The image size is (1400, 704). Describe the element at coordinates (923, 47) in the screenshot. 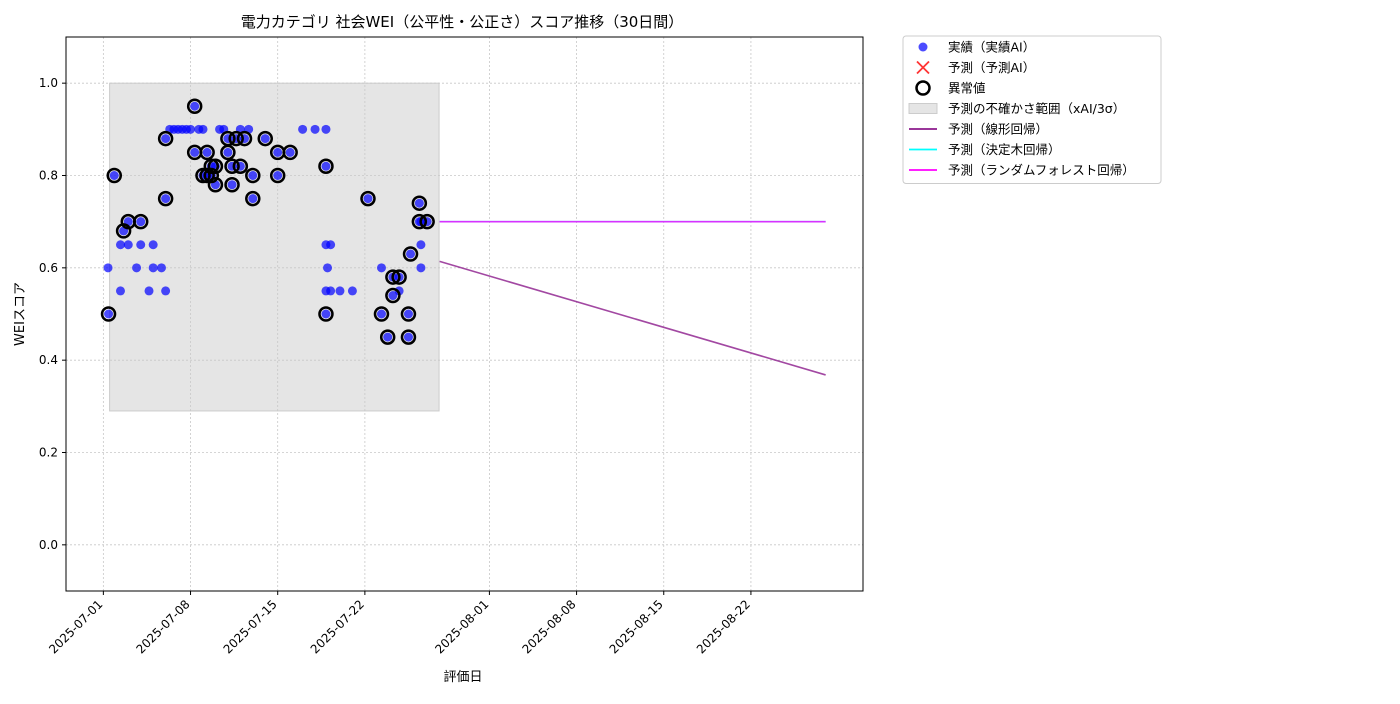

I see `scatter-dot-icon` at that location.